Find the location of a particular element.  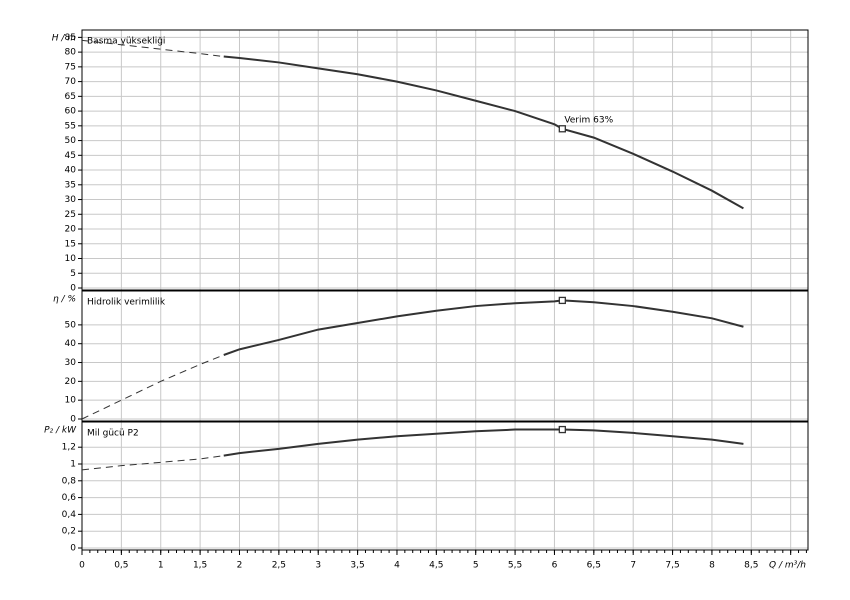

x-tick-label: 5,5 is located at coordinates (515, 566).